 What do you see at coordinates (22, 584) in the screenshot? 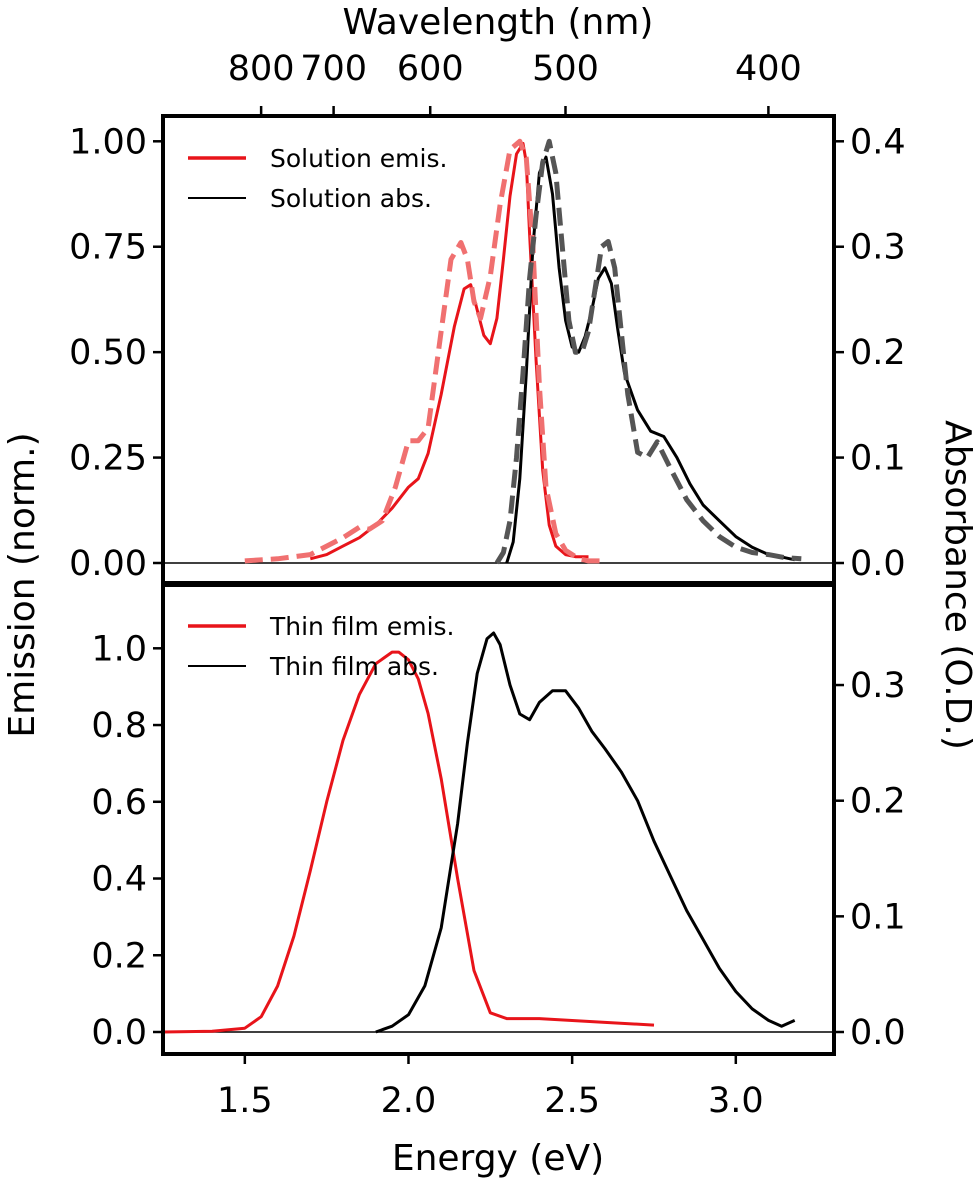
I see `emission-axis-label: Emission (norm.)` at bounding box center [22, 584].